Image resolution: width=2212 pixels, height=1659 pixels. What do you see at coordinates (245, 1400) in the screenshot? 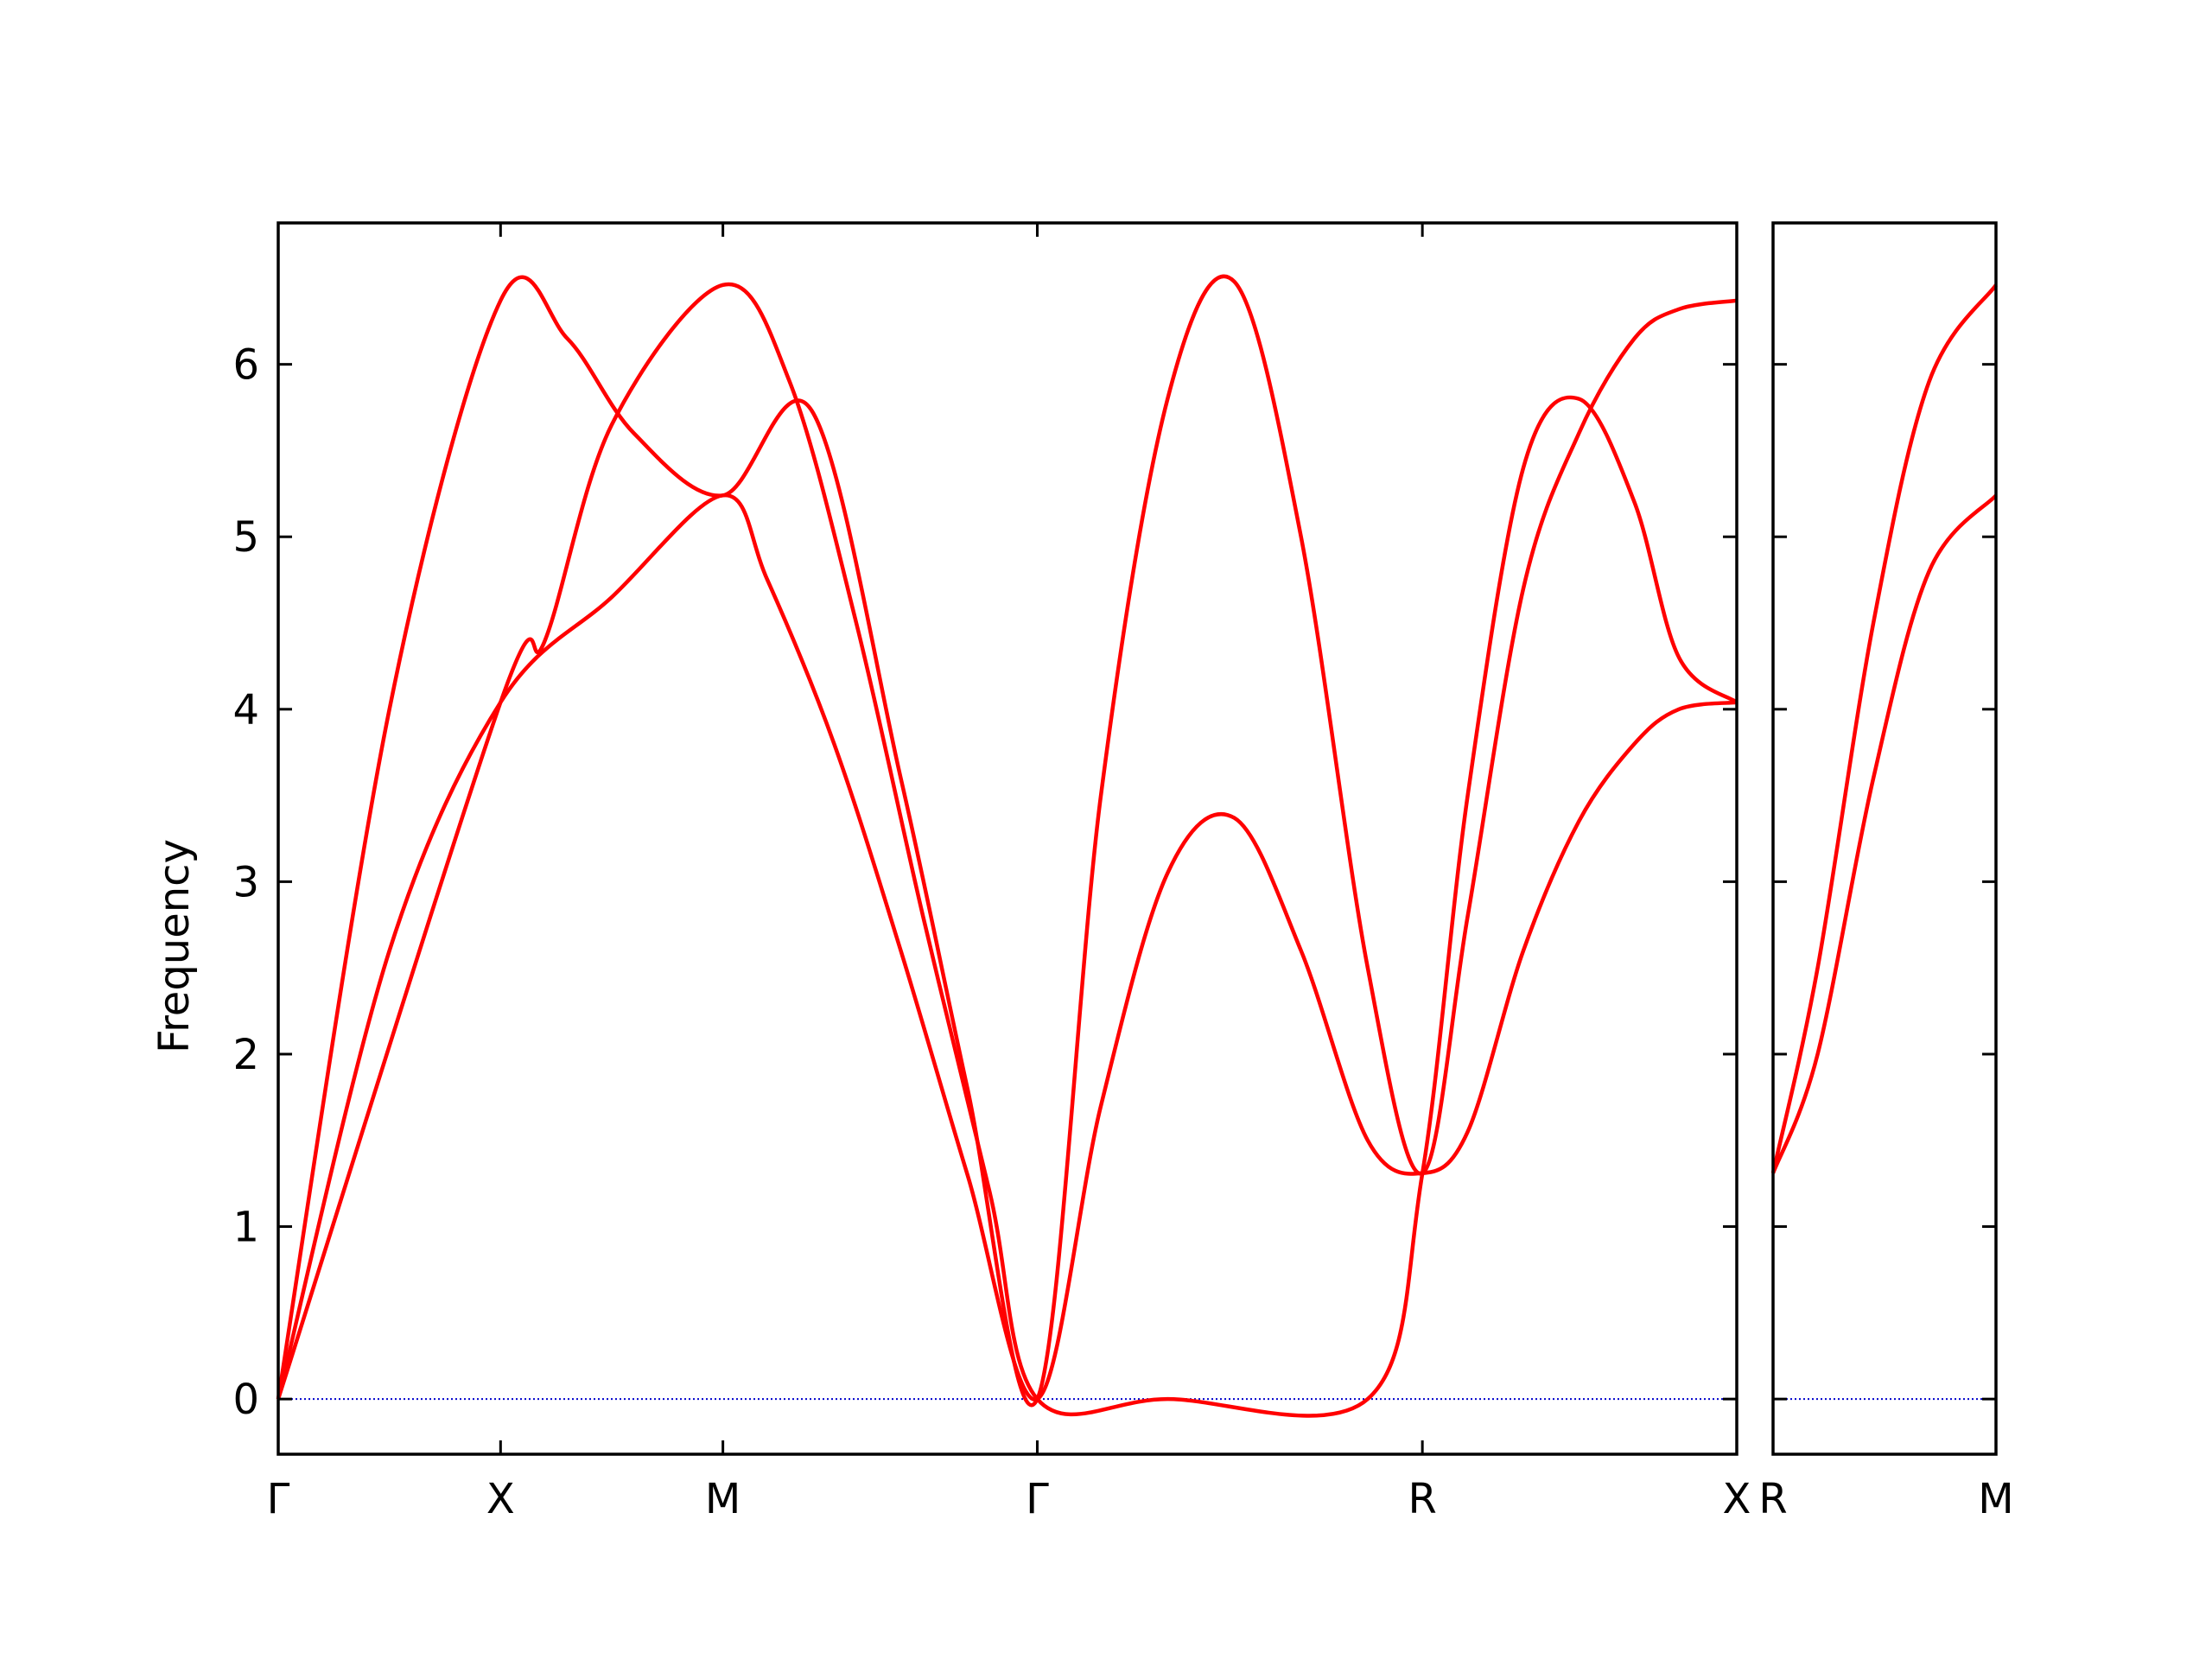
I see `y-tick-label: 0` at bounding box center [245, 1400].